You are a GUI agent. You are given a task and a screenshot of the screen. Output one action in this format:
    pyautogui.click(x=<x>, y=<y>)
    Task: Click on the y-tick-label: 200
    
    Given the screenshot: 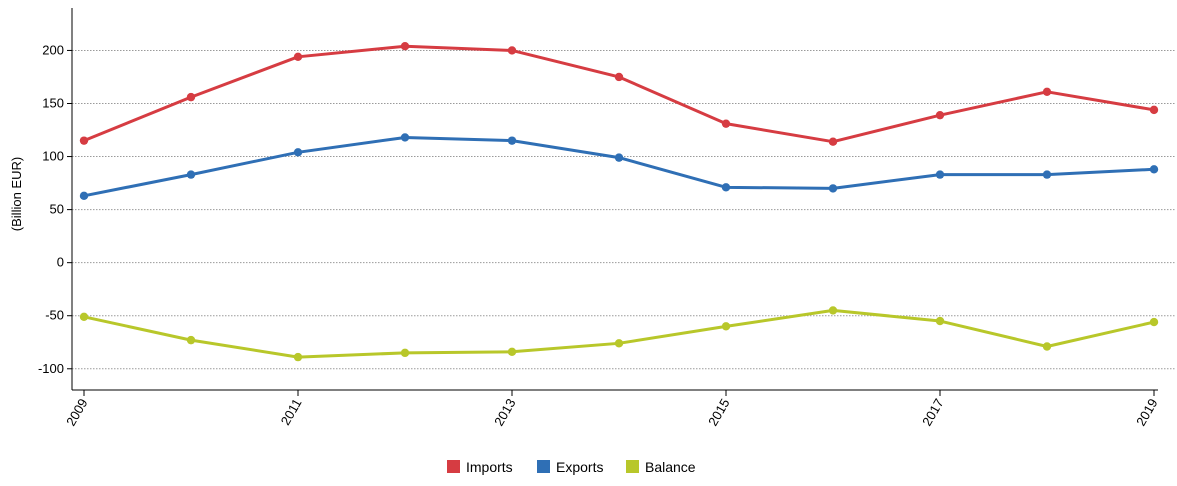 What is the action you would take?
    pyautogui.click(x=53, y=49)
    